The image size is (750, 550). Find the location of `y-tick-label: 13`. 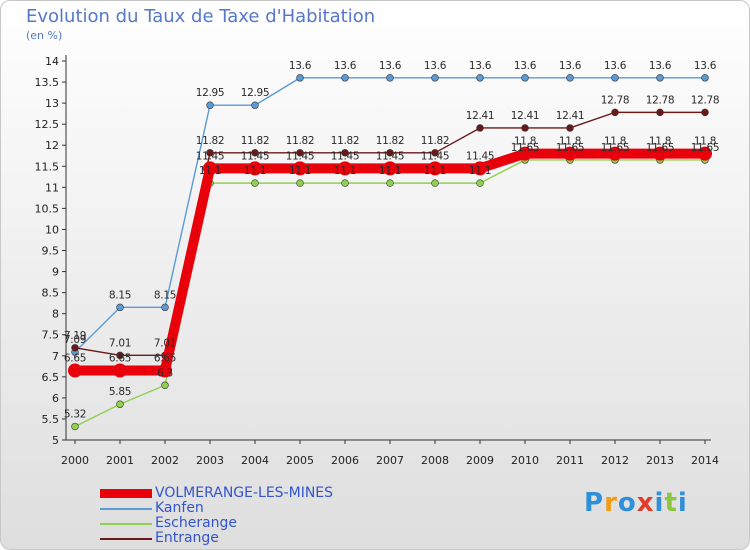

y-tick-label: 13 is located at coordinates (52, 103).